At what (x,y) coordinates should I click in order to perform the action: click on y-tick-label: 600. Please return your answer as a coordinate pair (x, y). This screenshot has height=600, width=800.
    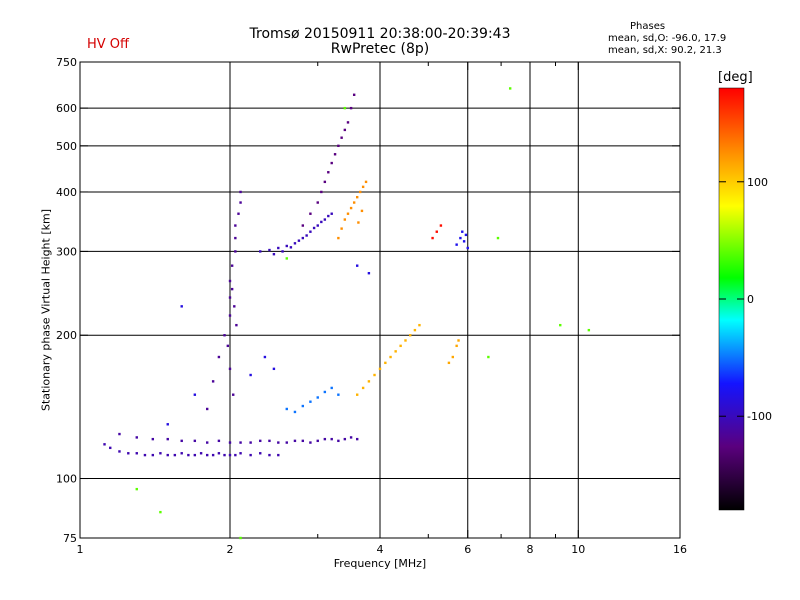
    Looking at the image, I should click on (66, 108).